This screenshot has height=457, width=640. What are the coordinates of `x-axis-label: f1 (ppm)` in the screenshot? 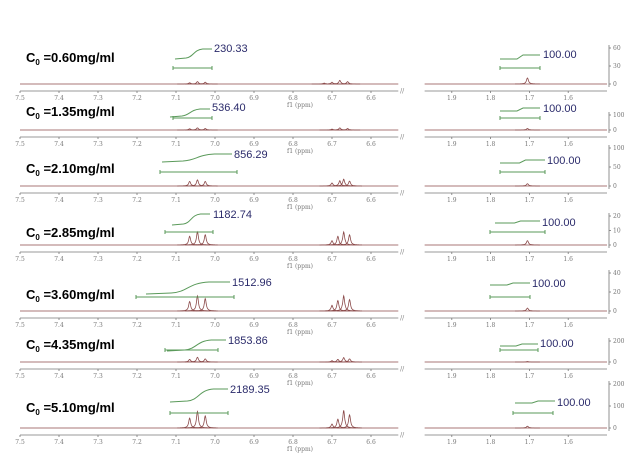 It's located at (300, 383).